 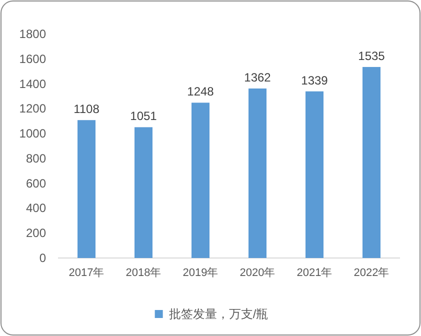 I want to click on data-label: 1535, so click(x=372, y=55).